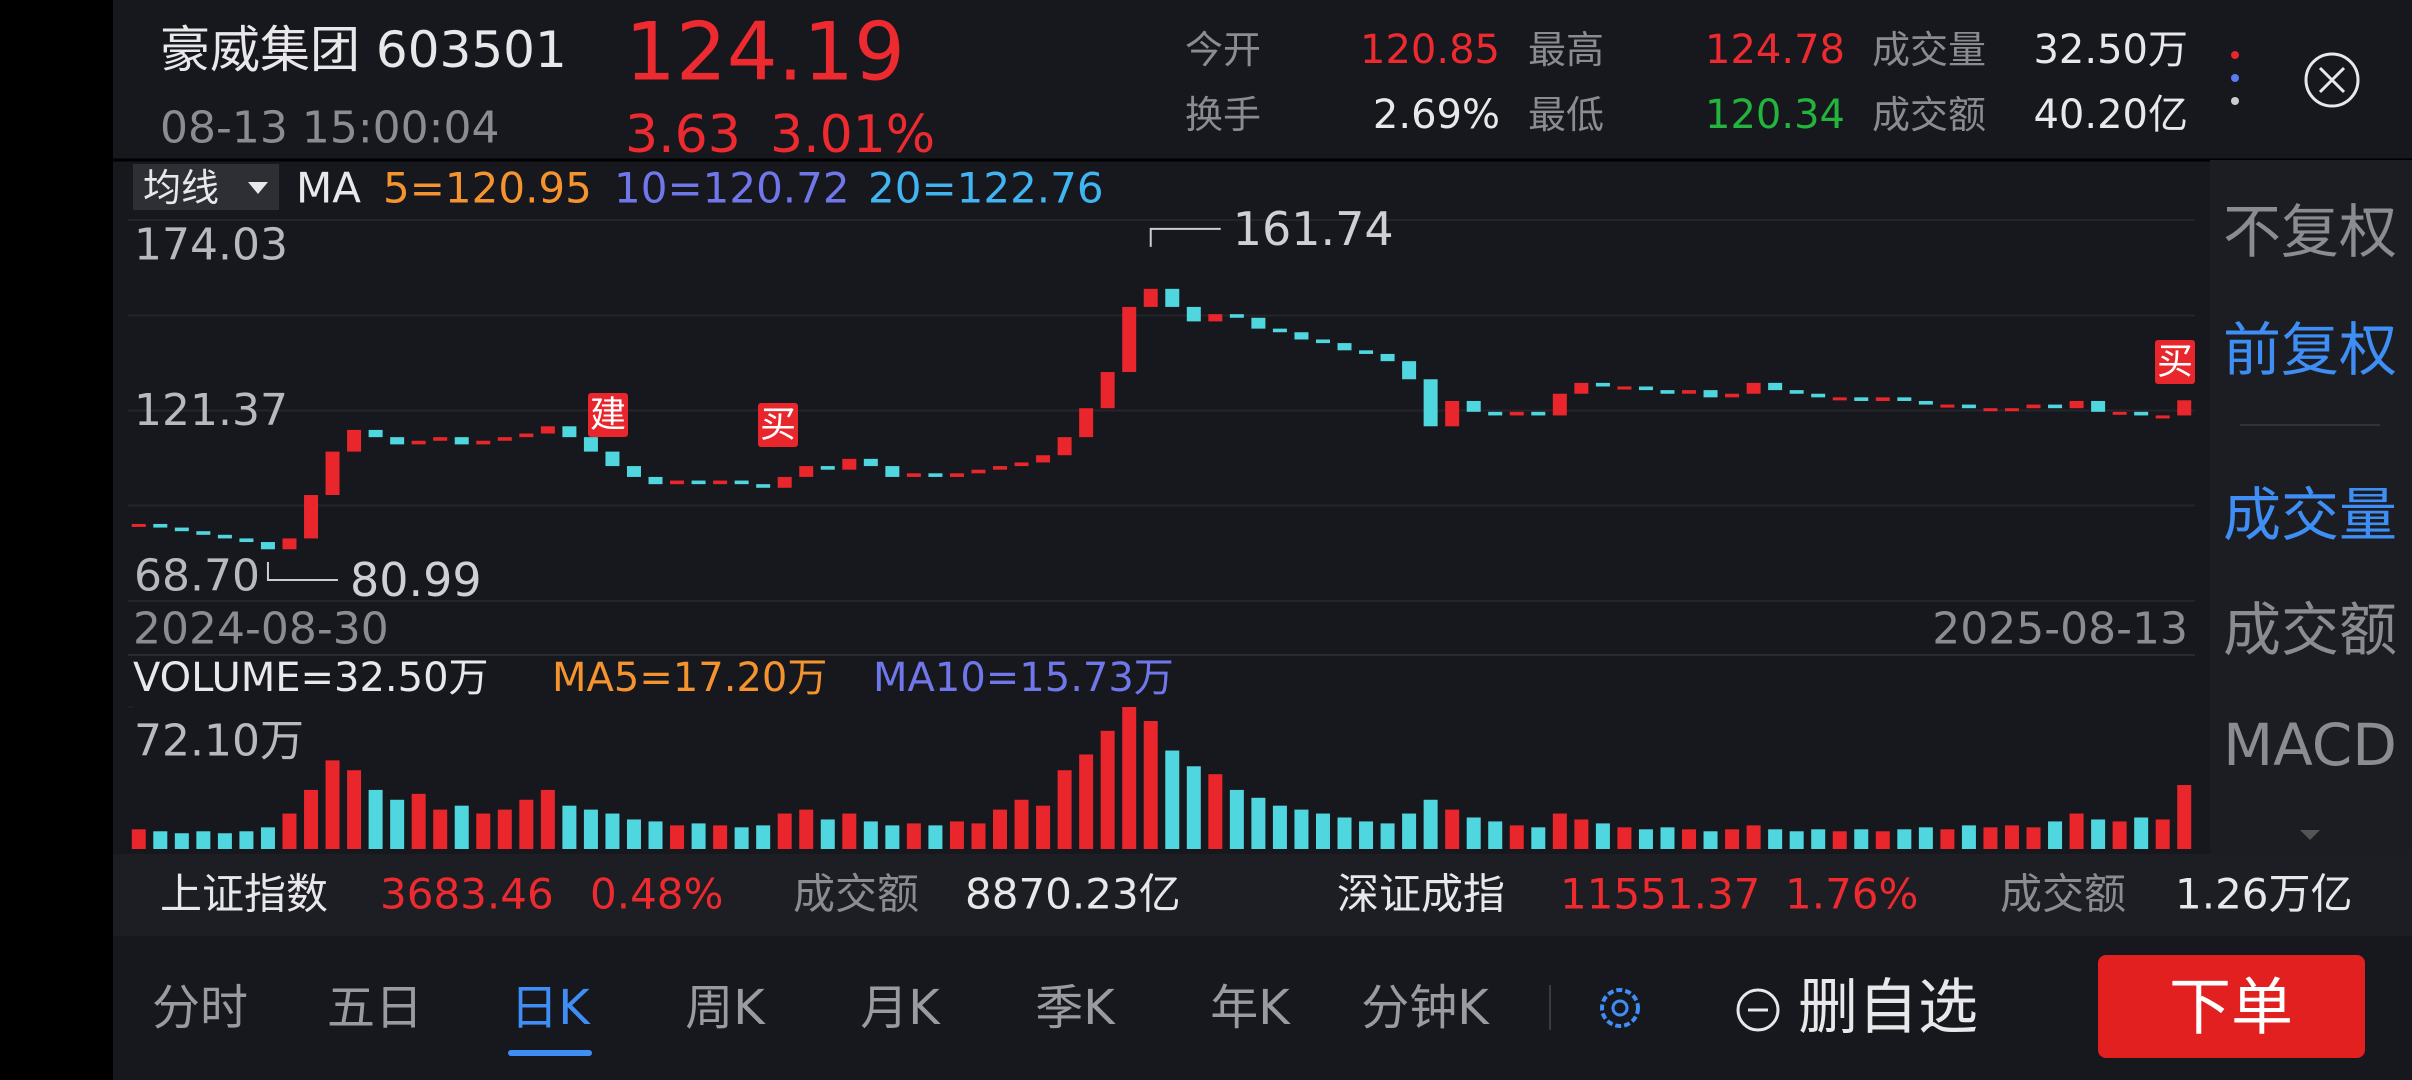  I want to click on marker: 买, so click(2175, 362).